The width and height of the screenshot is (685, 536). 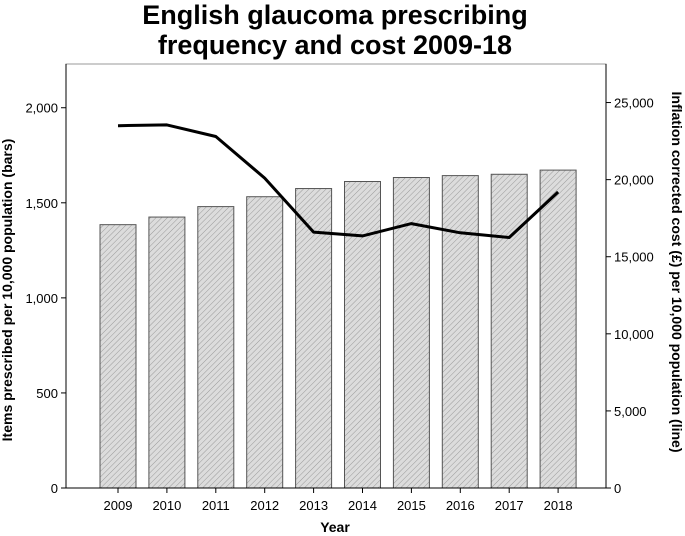 I want to click on y2-tick-label: 10,000, so click(x=634, y=334).